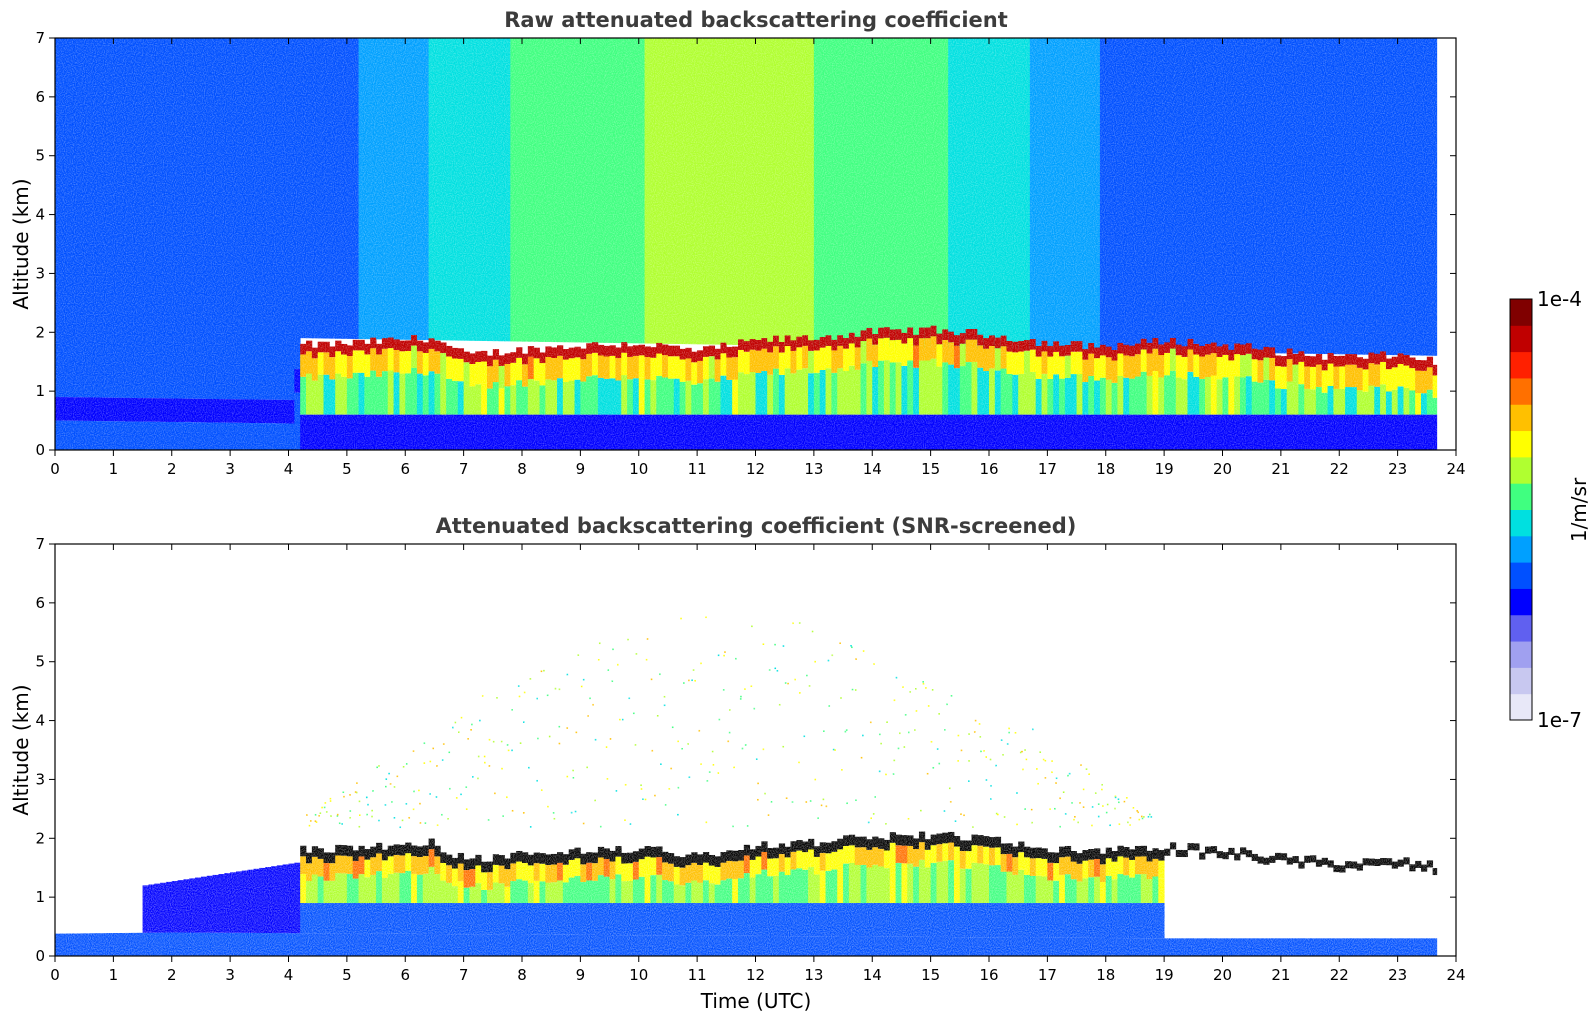 The image size is (1595, 1020). What do you see at coordinates (1339, 975) in the screenshot?
I see `p2-x-tick-label: 22` at bounding box center [1339, 975].